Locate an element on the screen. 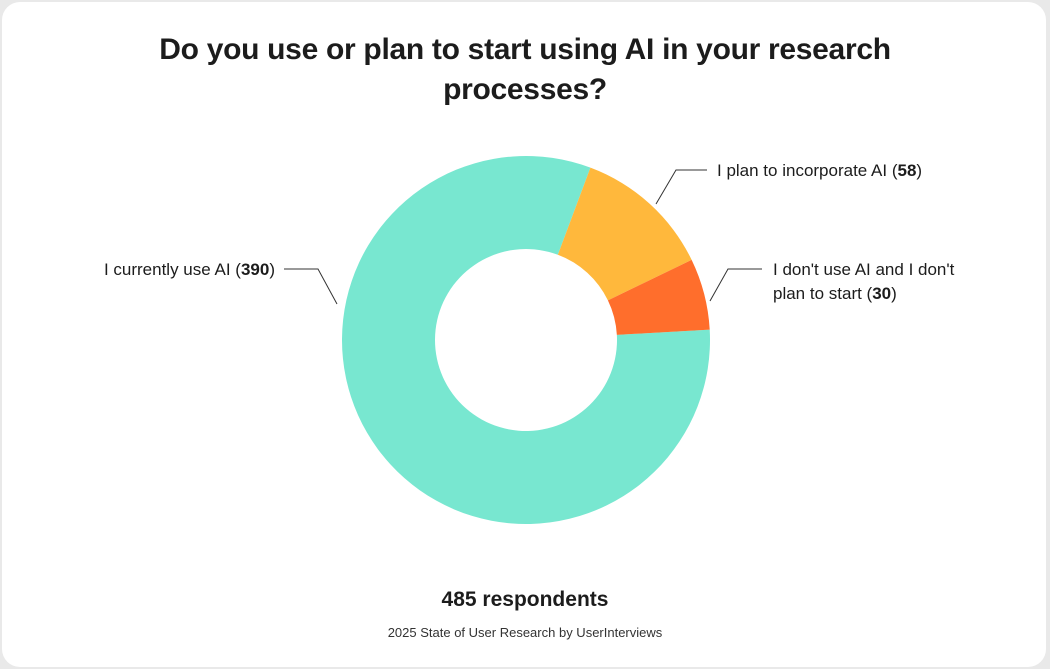  slice-plan-to-incorporate is located at coordinates (624, 234).